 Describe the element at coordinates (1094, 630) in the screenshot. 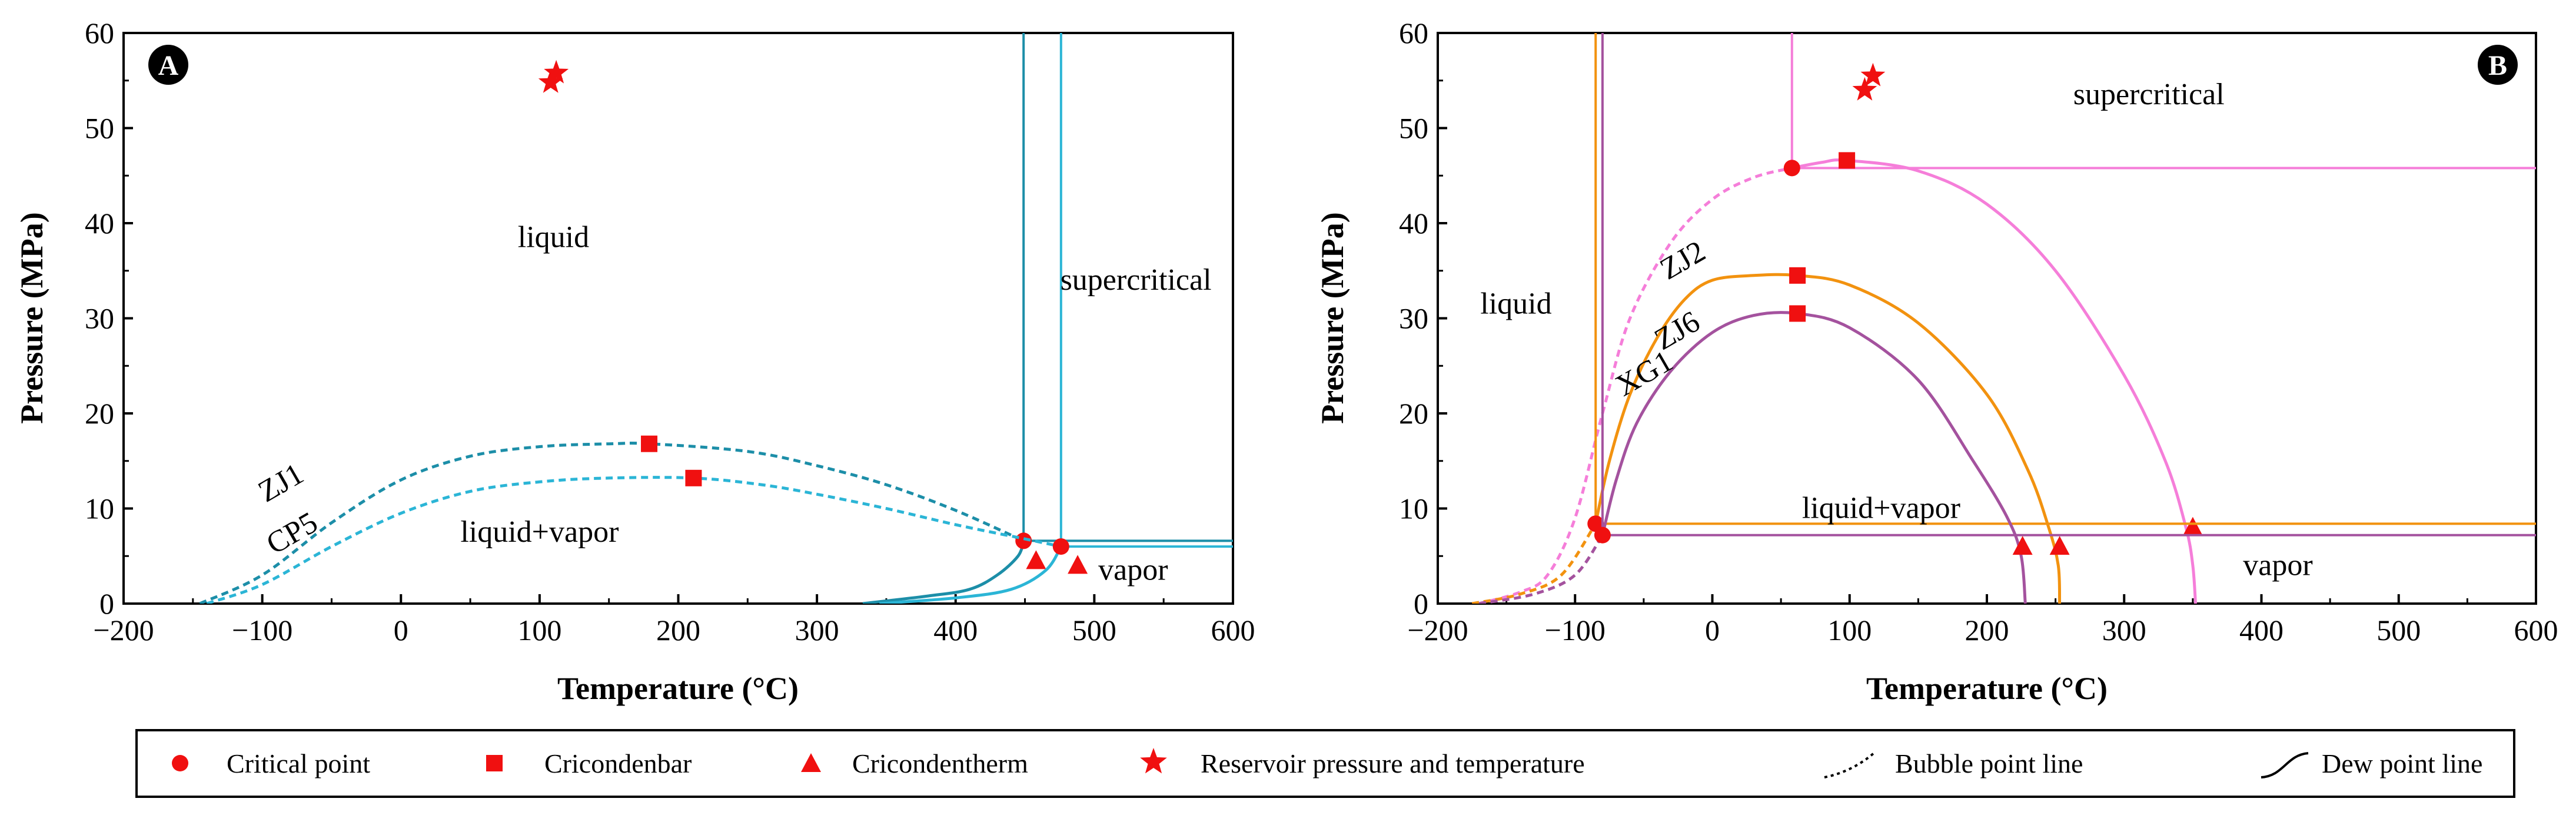

I see `panel-a-xtick-label: 500` at that location.